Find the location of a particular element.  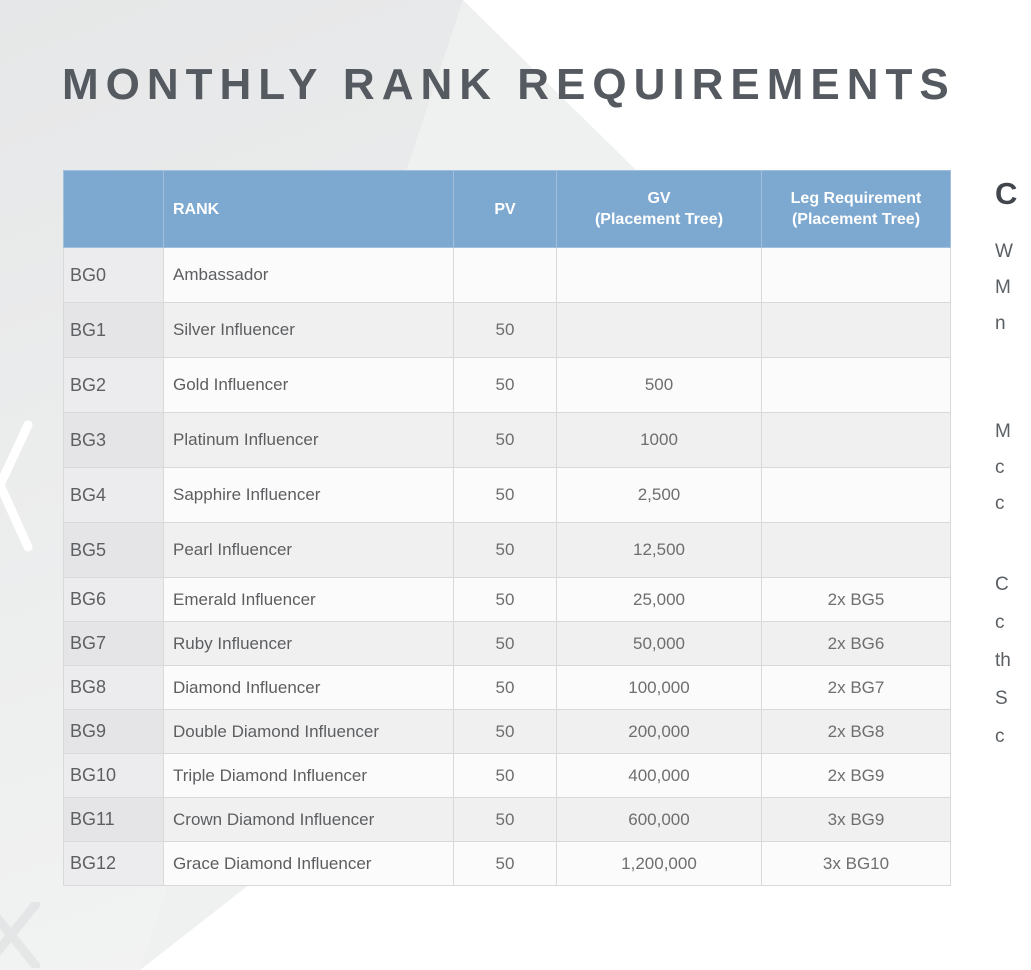

col-header-leg: Leg Requirement (Placement Tree) is located at coordinates (856, 209).